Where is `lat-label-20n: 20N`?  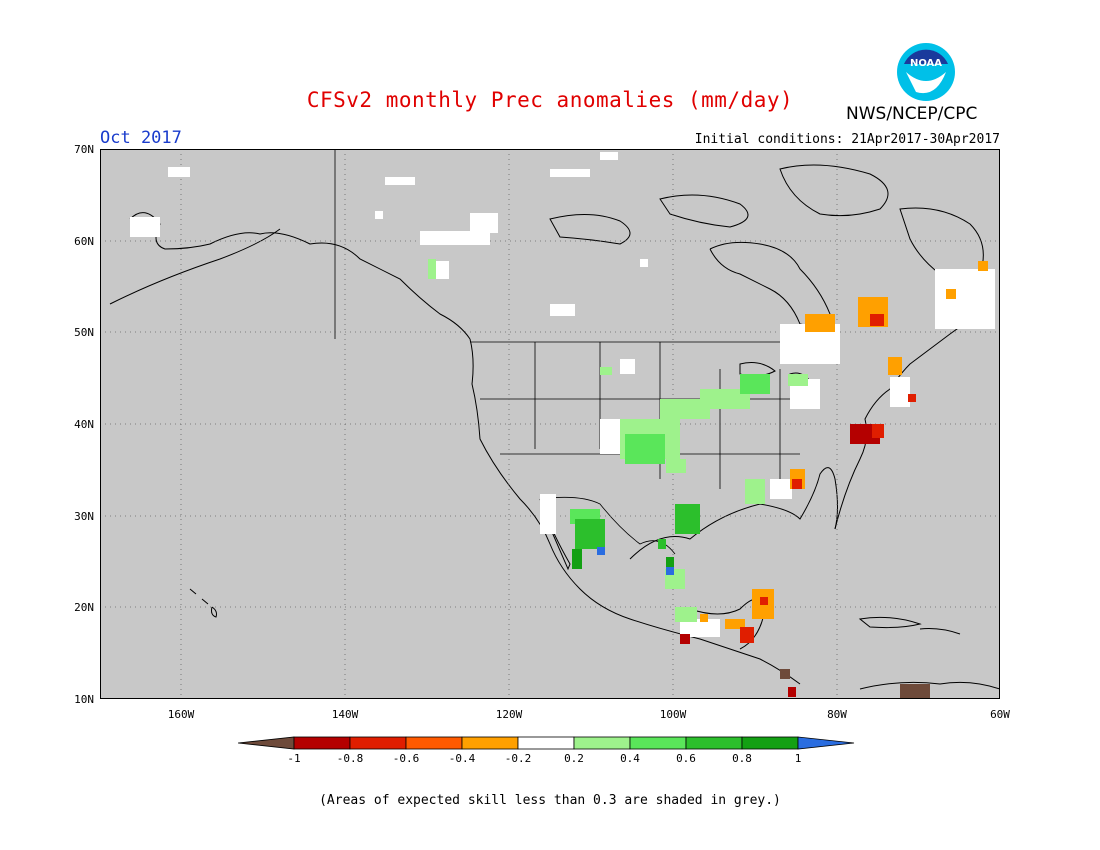 lat-label-20n: 20N is located at coordinates (84, 607).